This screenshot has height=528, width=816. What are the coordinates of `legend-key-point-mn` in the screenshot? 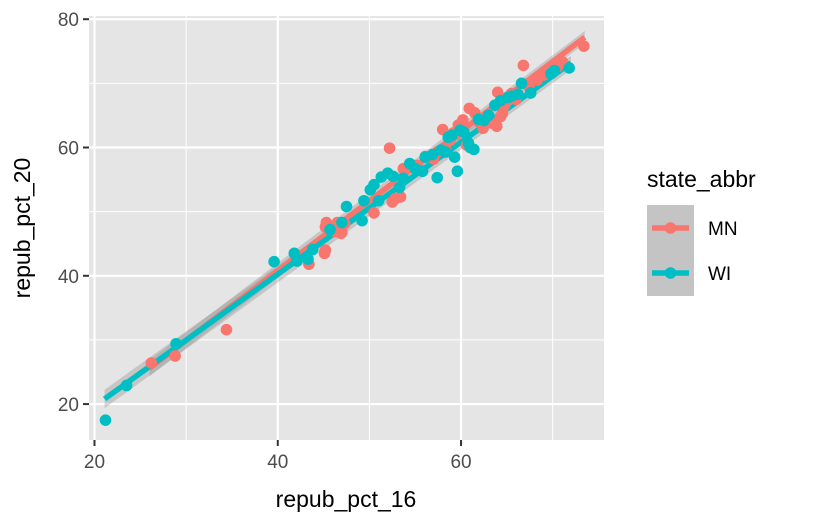 It's located at (670, 228).